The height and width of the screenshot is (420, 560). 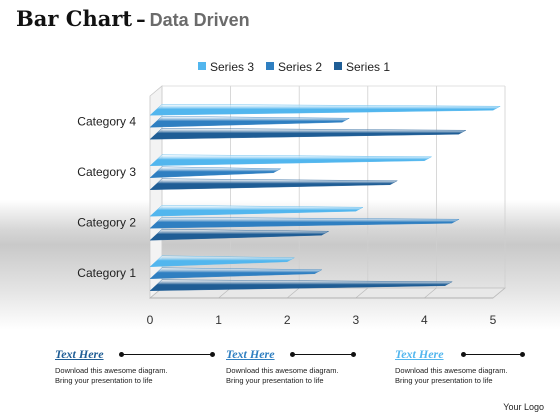 What do you see at coordinates (355, 320) in the screenshot?
I see `x-tick-label: 3` at bounding box center [355, 320].